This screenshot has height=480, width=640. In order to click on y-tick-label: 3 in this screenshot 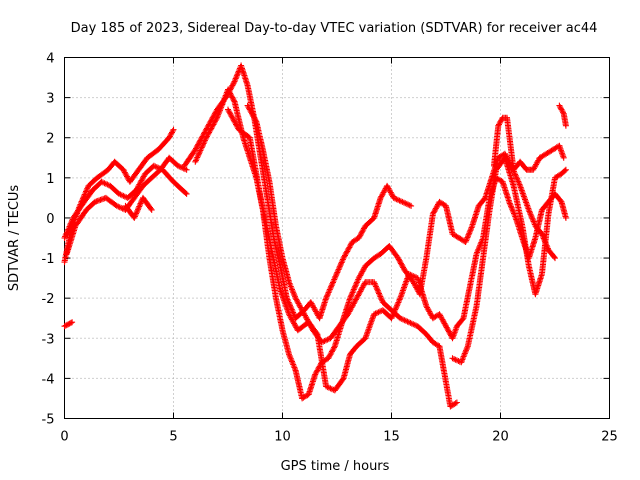, I will do `click(50, 99)`.